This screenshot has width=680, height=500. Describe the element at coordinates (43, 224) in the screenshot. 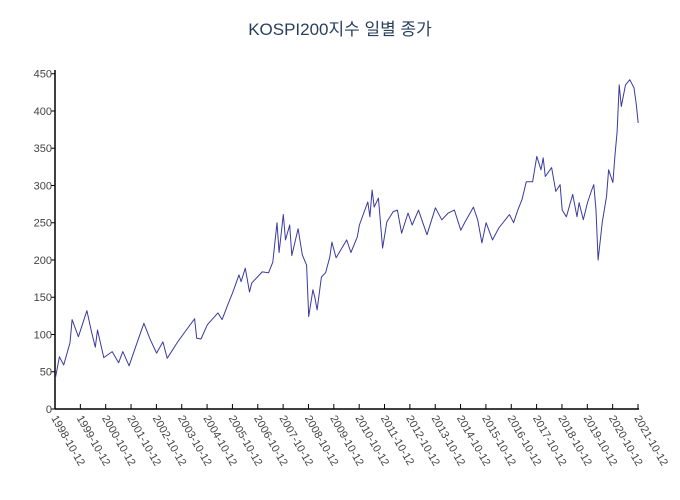

I see `y-tick-label: 250` at that location.